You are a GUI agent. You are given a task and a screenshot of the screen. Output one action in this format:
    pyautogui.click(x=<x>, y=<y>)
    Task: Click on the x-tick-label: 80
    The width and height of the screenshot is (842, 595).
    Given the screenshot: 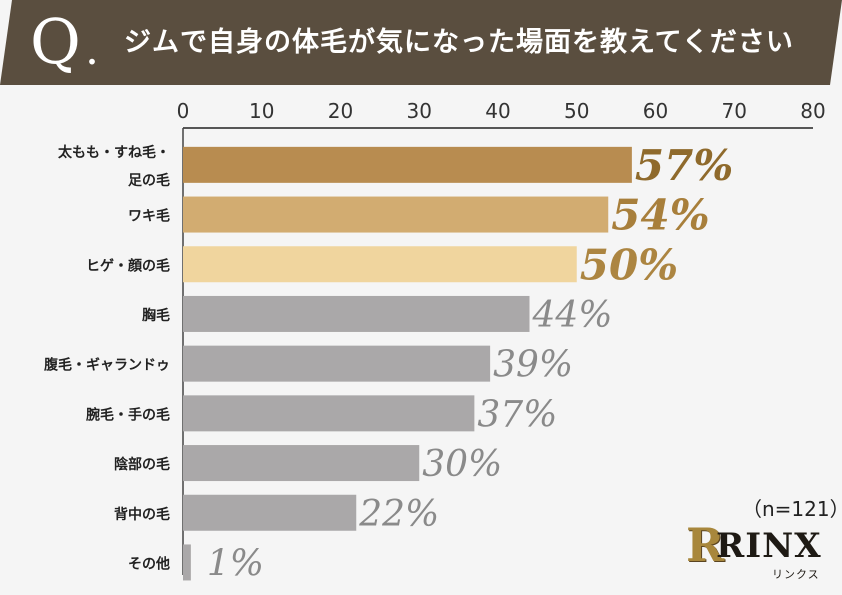 What is the action you would take?
    pyautogui.click(x=812, y=111)
    